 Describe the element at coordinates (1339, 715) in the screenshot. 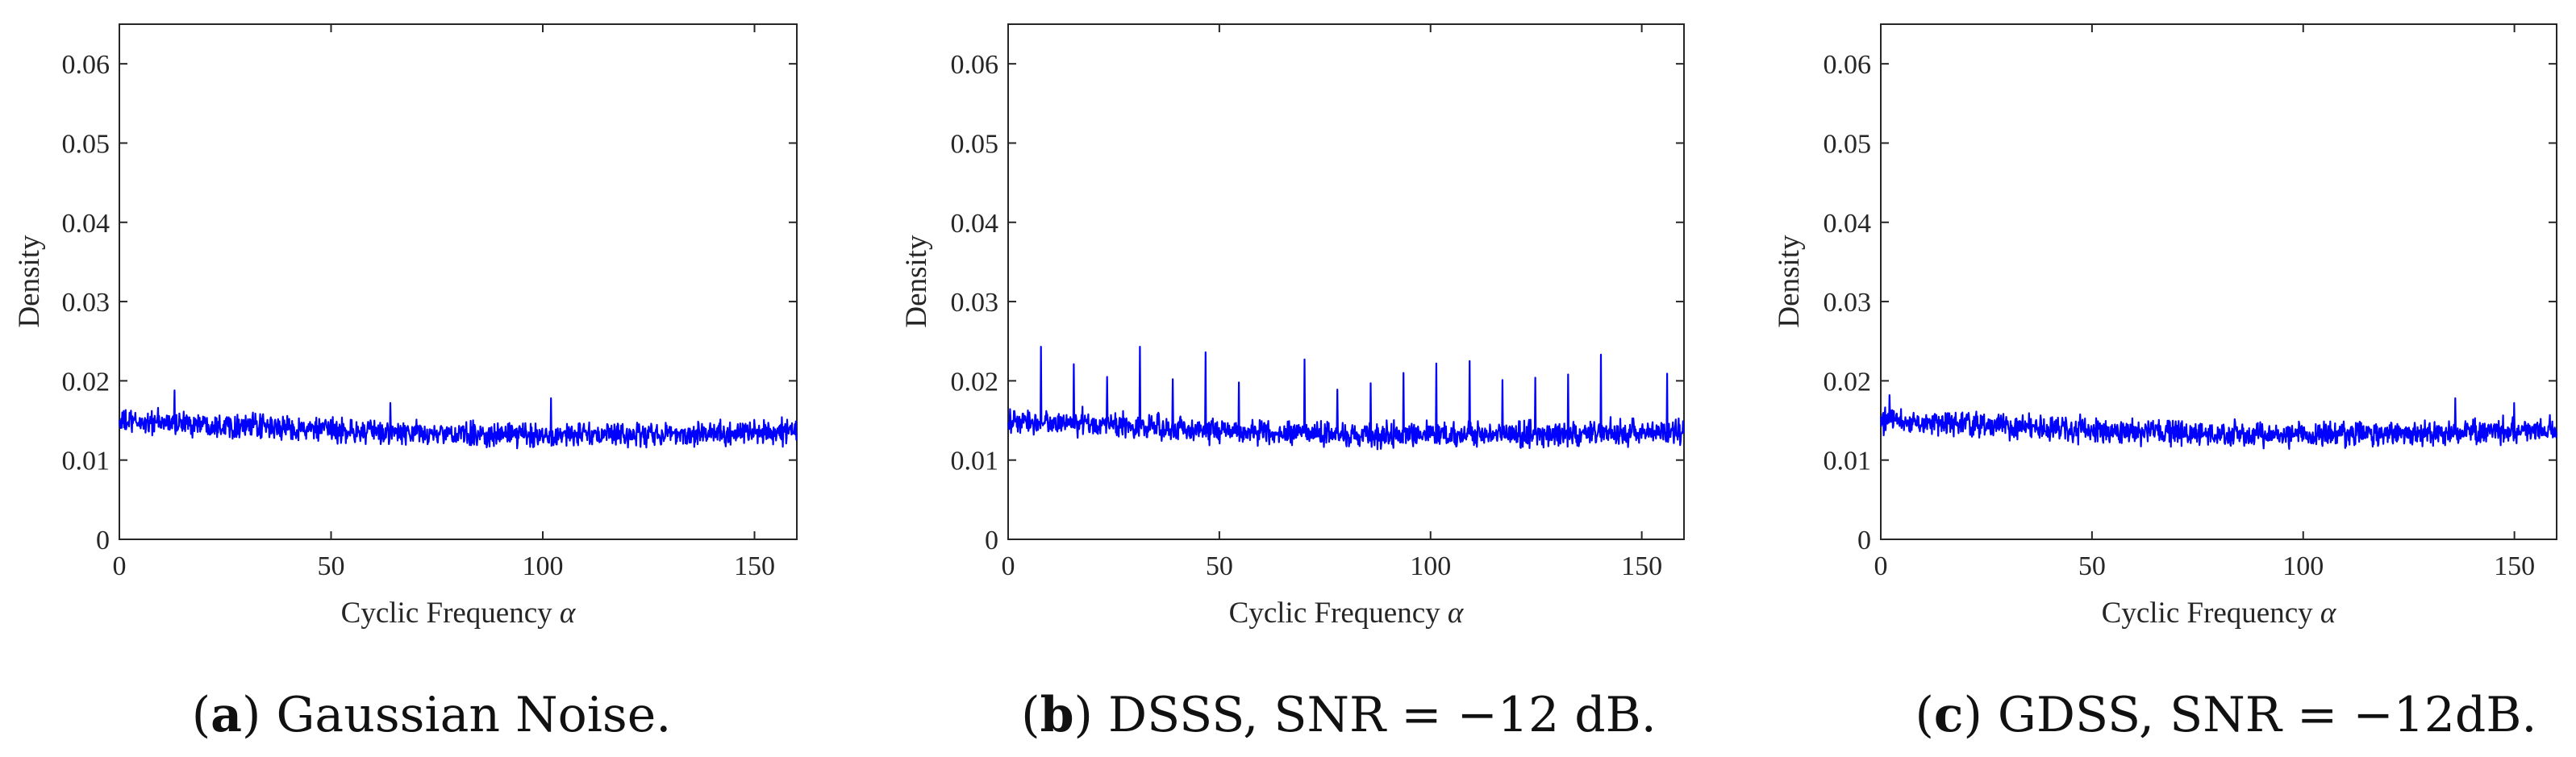

I see `caption: (b) DSSS, SNR = −12 dB.` at that location.